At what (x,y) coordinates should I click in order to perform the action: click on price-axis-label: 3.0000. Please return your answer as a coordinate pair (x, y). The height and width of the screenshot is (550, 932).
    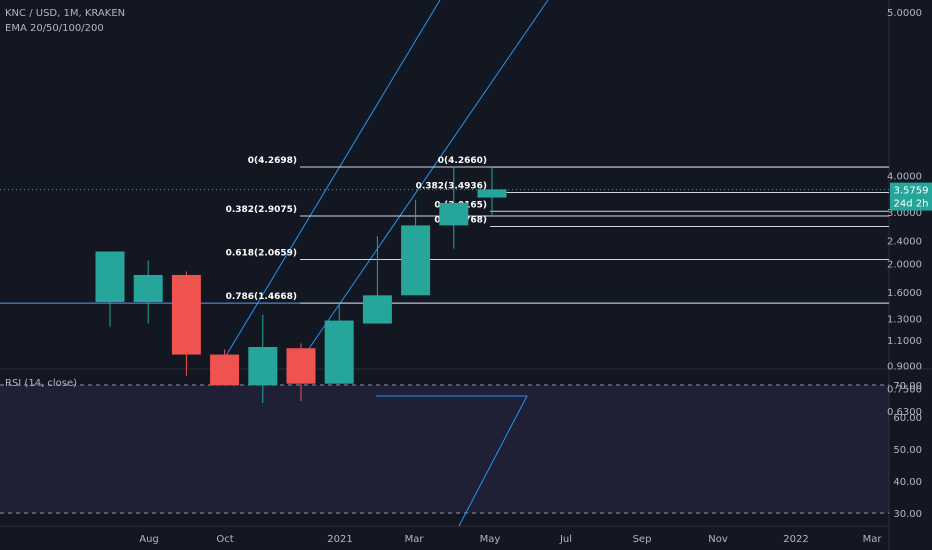
    Looking at the image, I should click on (904, 213).